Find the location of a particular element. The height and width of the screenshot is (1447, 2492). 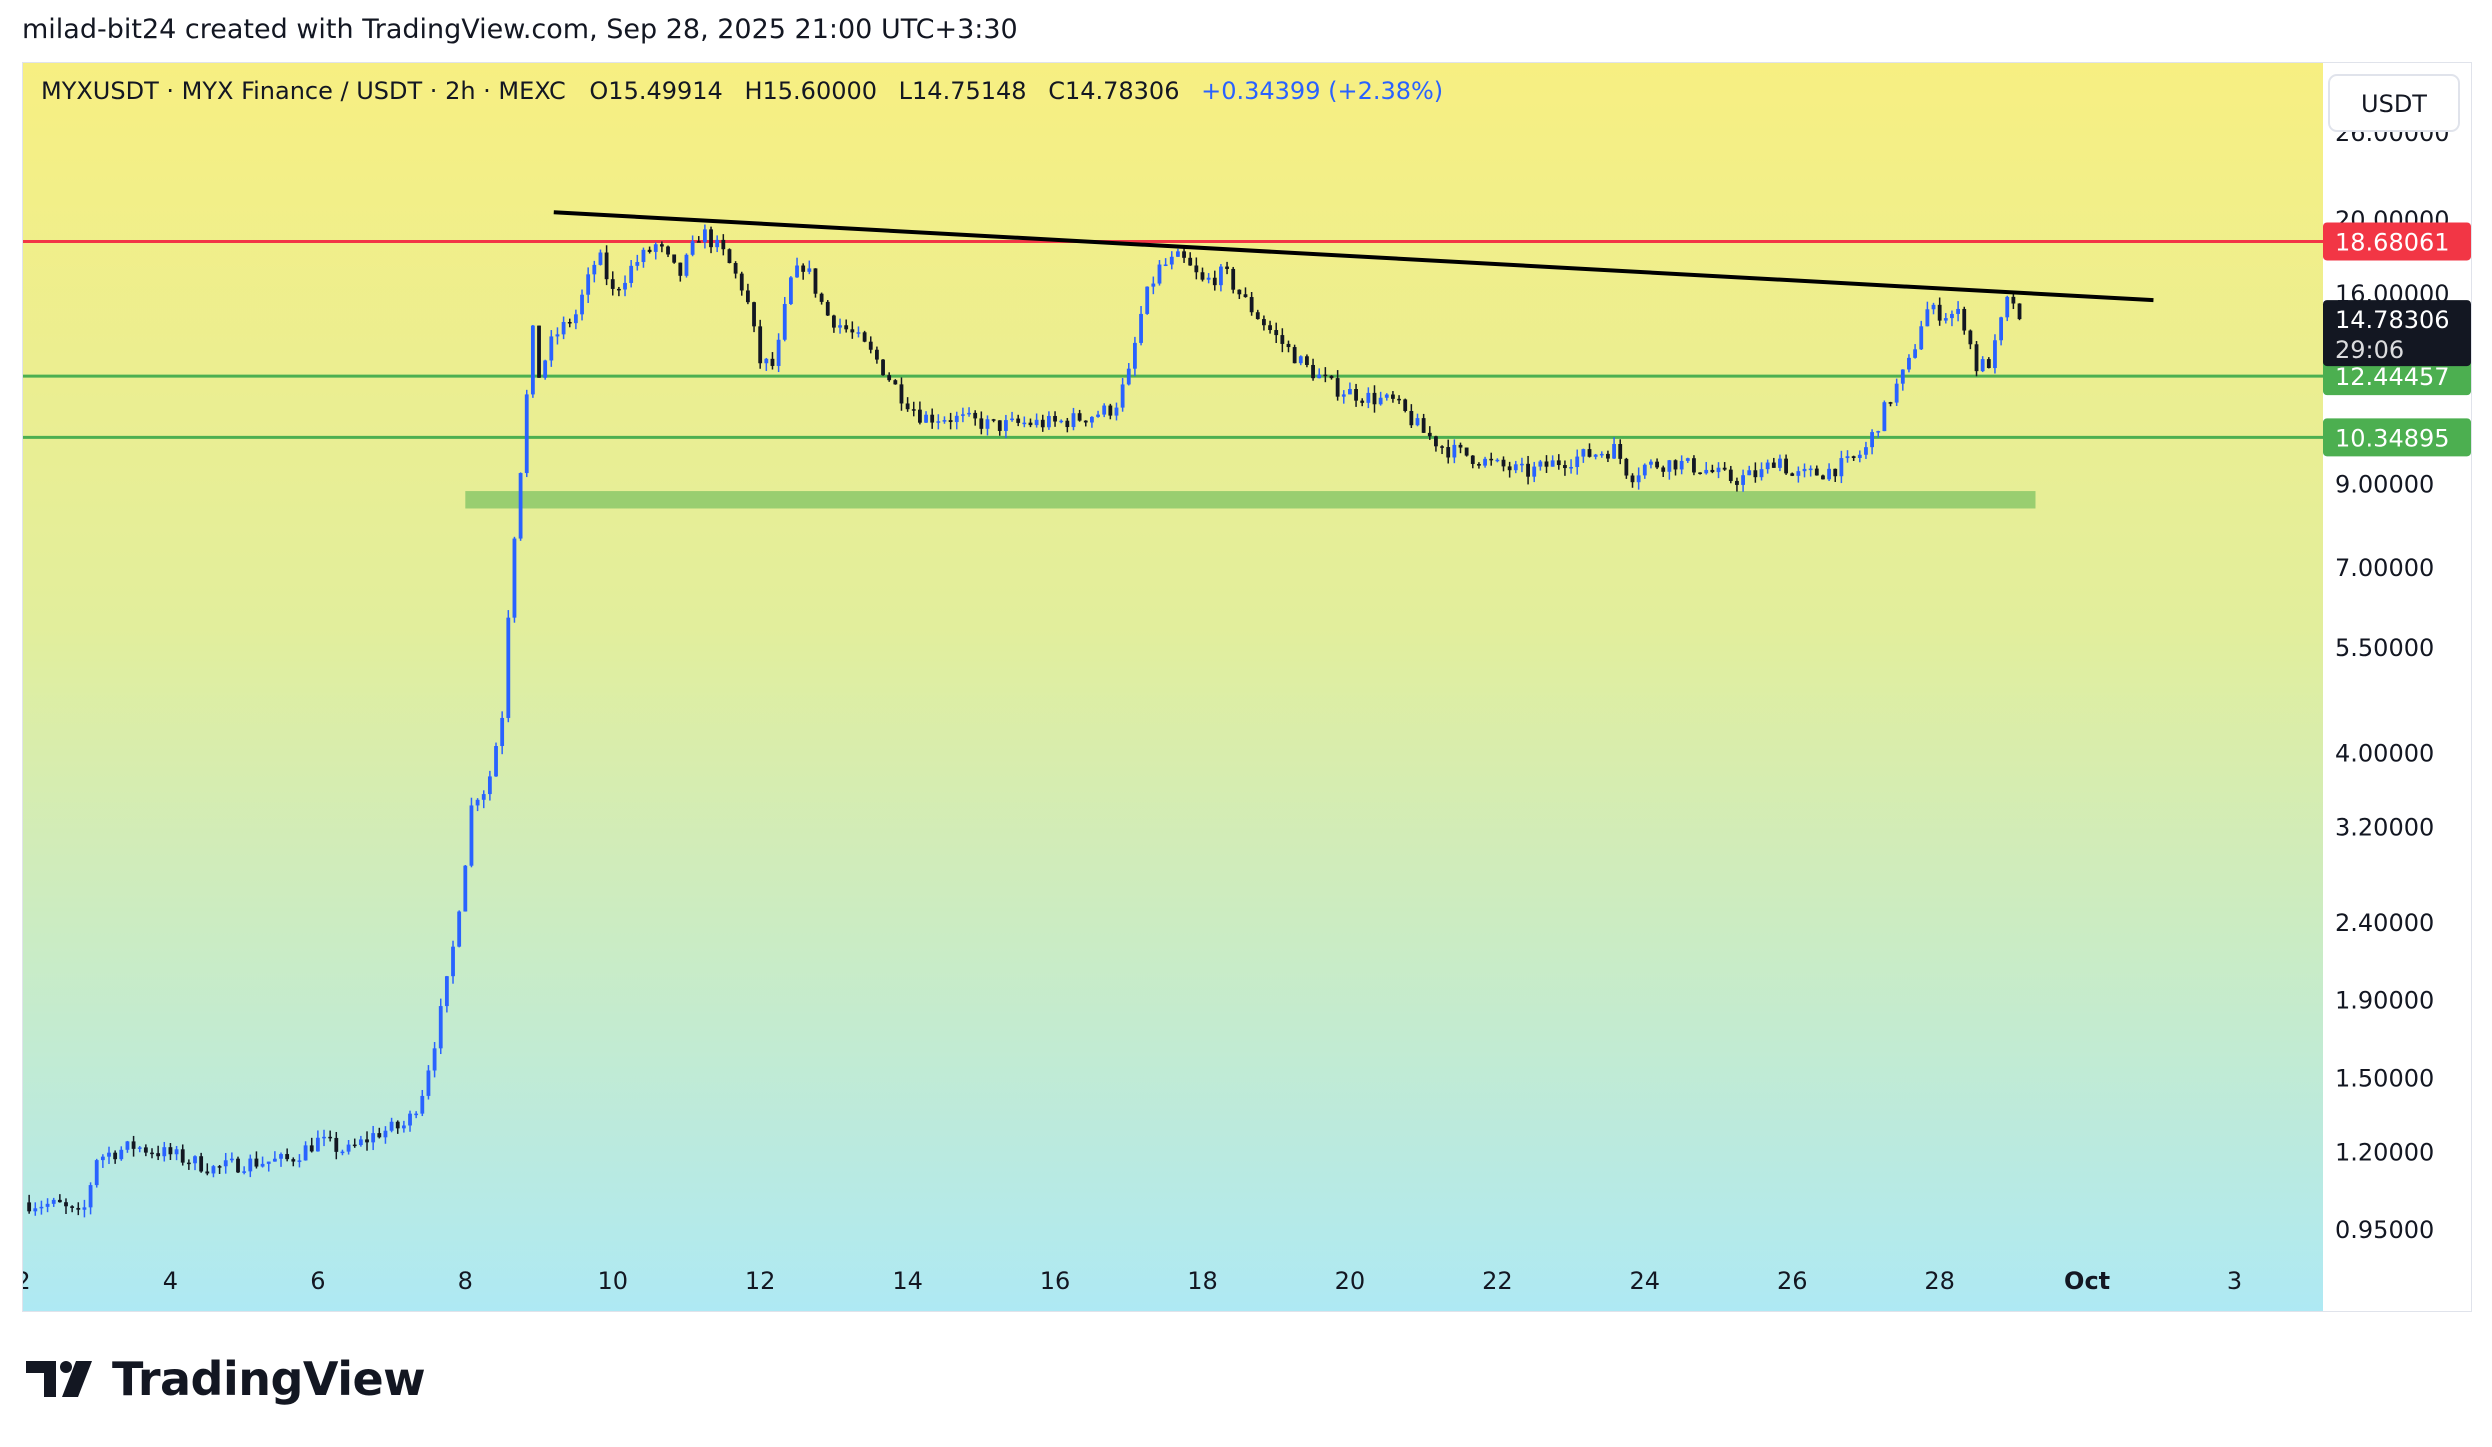

descending-trendline is located at coordinates (1353, 256).